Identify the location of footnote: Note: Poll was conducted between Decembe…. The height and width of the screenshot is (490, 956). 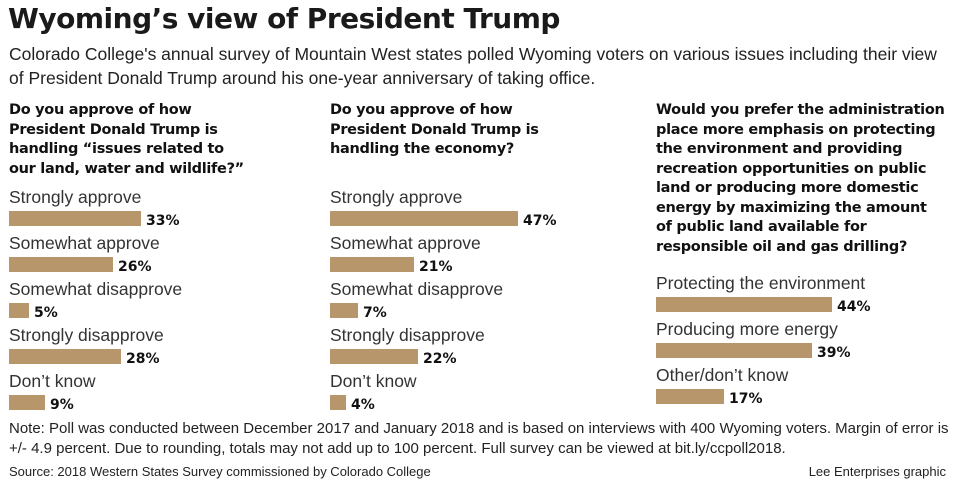
(479, 438).